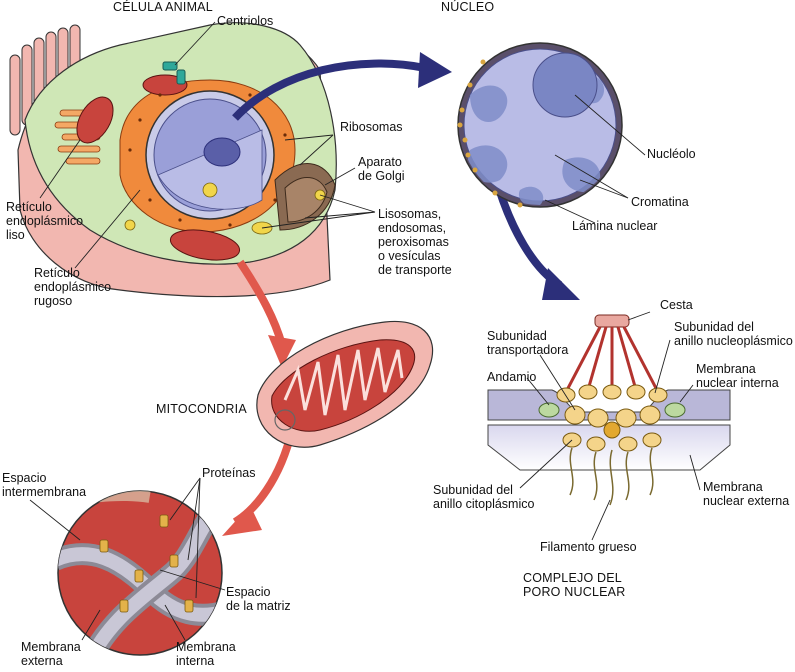 This screenshot has width=795, height=672. I want to click on ribosome-dots, so click(207, 160).